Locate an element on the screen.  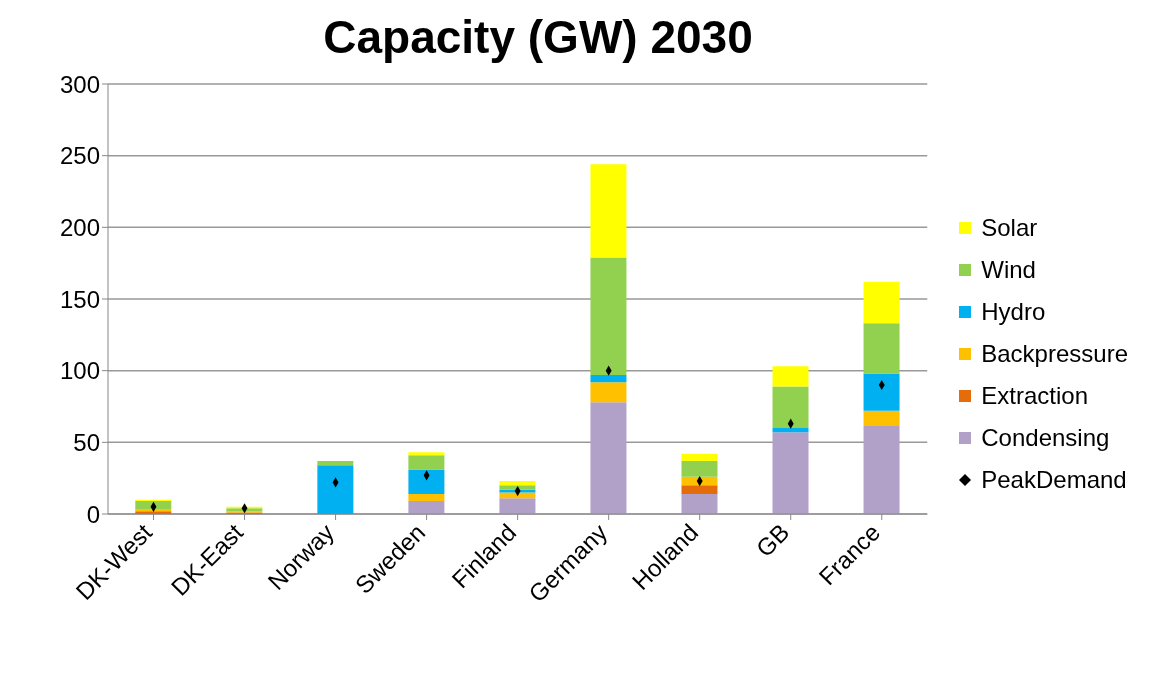
legend-label: Hydro is located at coordinates (1013, 312).